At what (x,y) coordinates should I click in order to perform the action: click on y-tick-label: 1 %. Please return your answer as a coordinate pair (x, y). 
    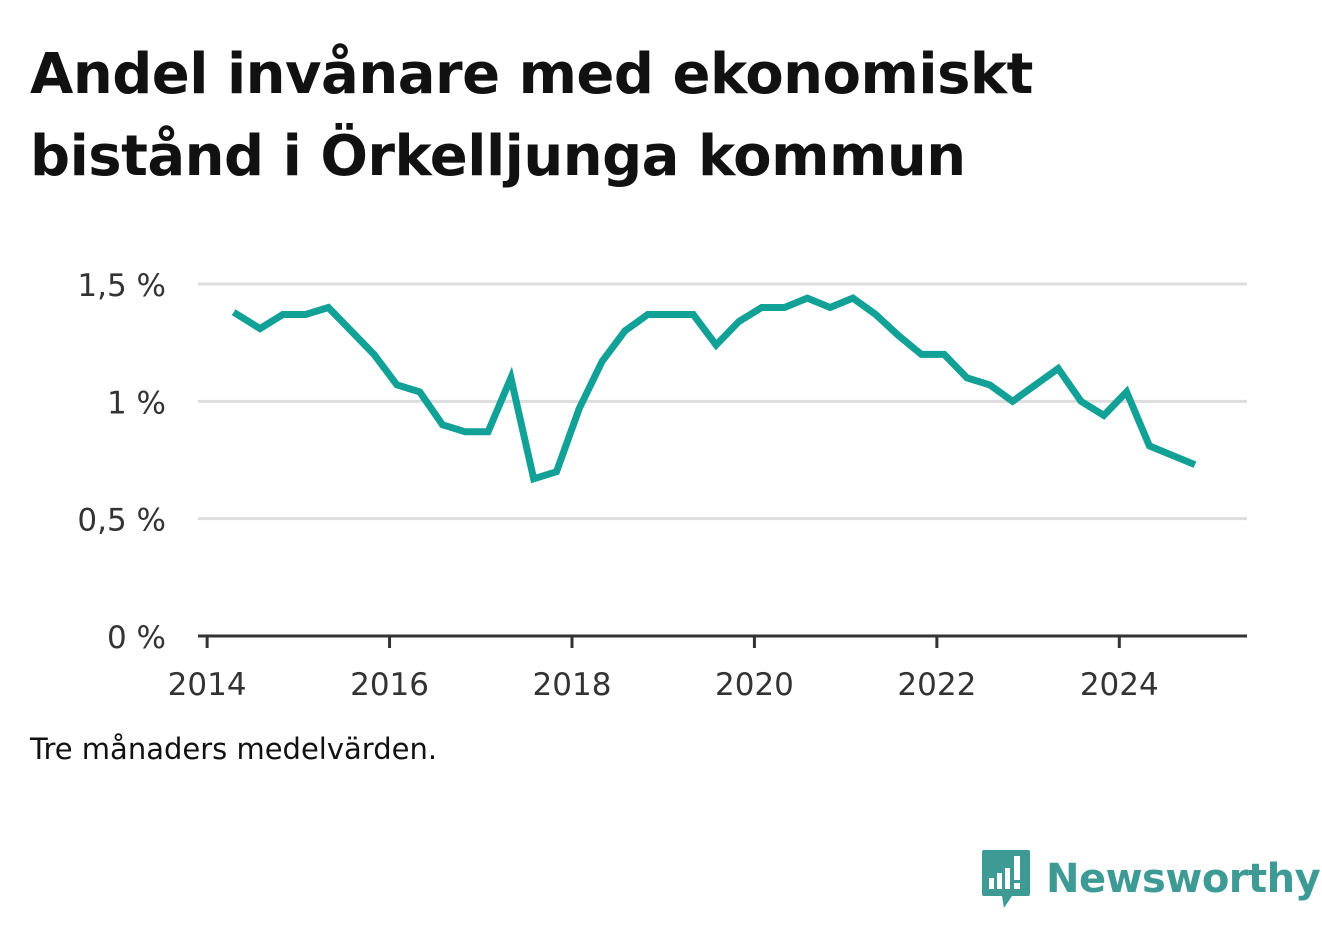
    Looking at the image, I should click on (136, 403).